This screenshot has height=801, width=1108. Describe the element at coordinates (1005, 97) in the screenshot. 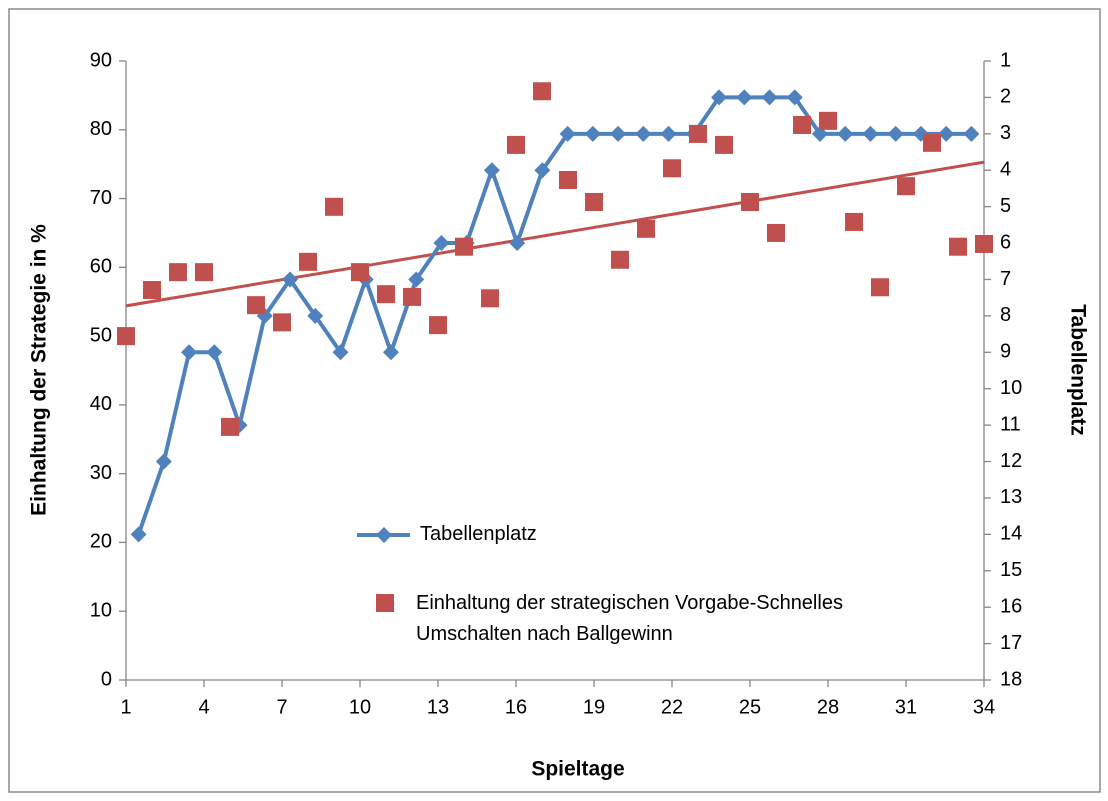

I see `y2-tick-label: 2` at that location.